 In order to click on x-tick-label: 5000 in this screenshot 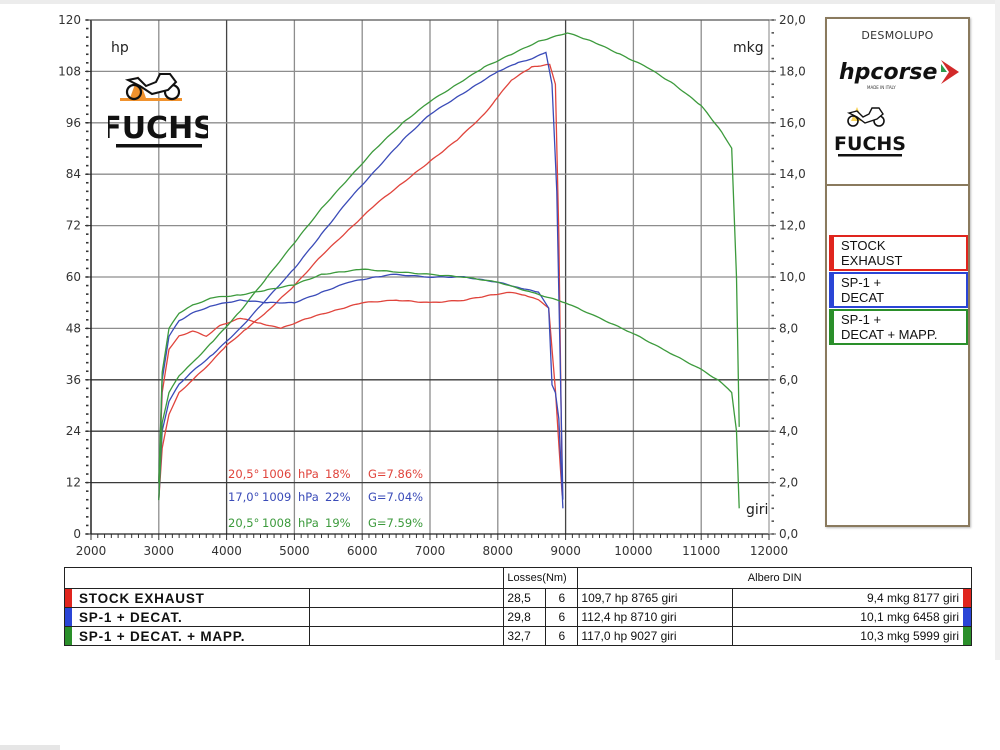, I will do `click(294, 551)`.